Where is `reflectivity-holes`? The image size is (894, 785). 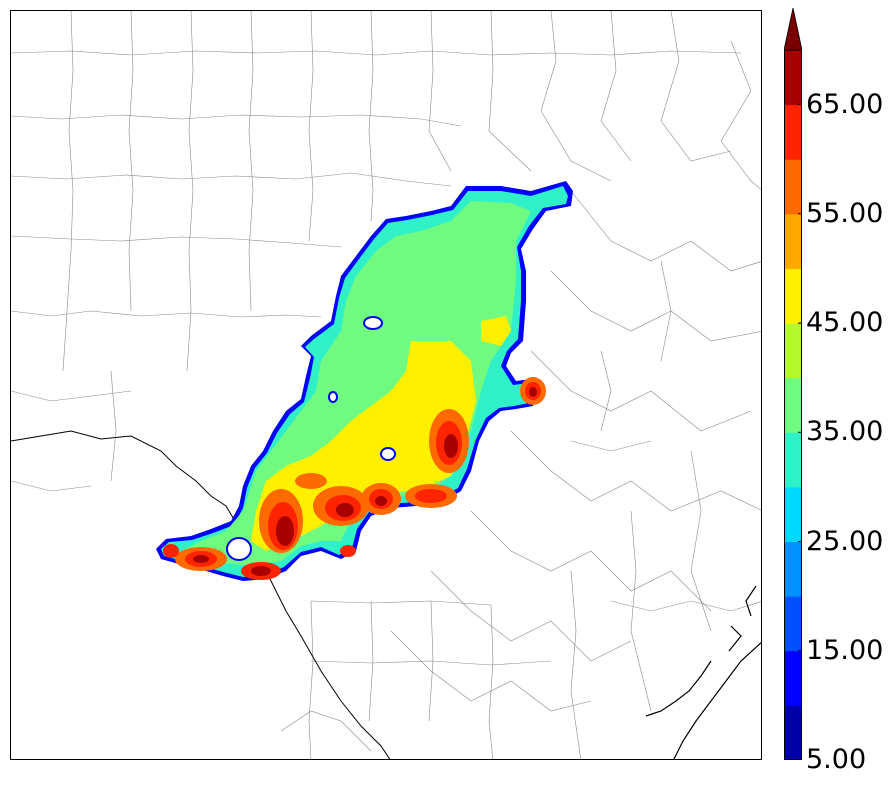
reflectivity-holes is located at coordinates (311, 438).